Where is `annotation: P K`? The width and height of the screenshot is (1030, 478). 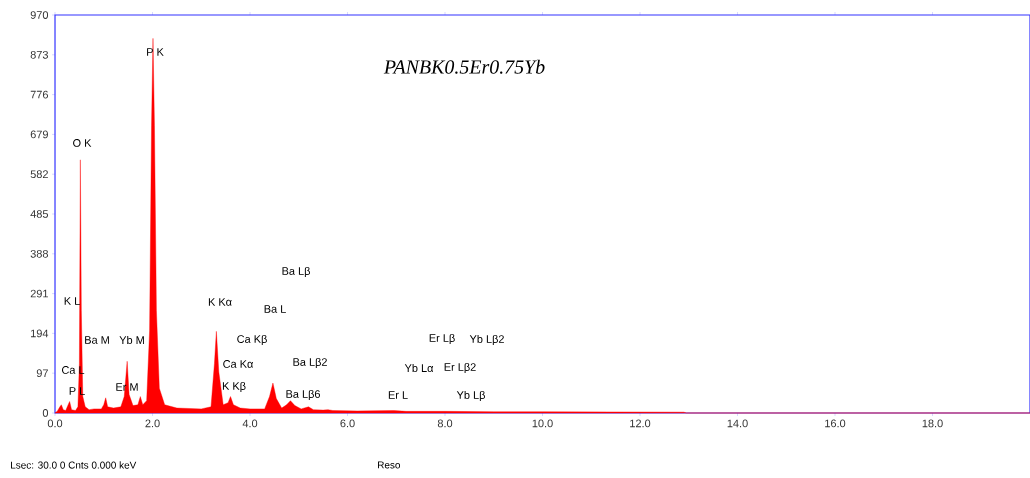 annotation: P K is located at coordinates (155, 52).